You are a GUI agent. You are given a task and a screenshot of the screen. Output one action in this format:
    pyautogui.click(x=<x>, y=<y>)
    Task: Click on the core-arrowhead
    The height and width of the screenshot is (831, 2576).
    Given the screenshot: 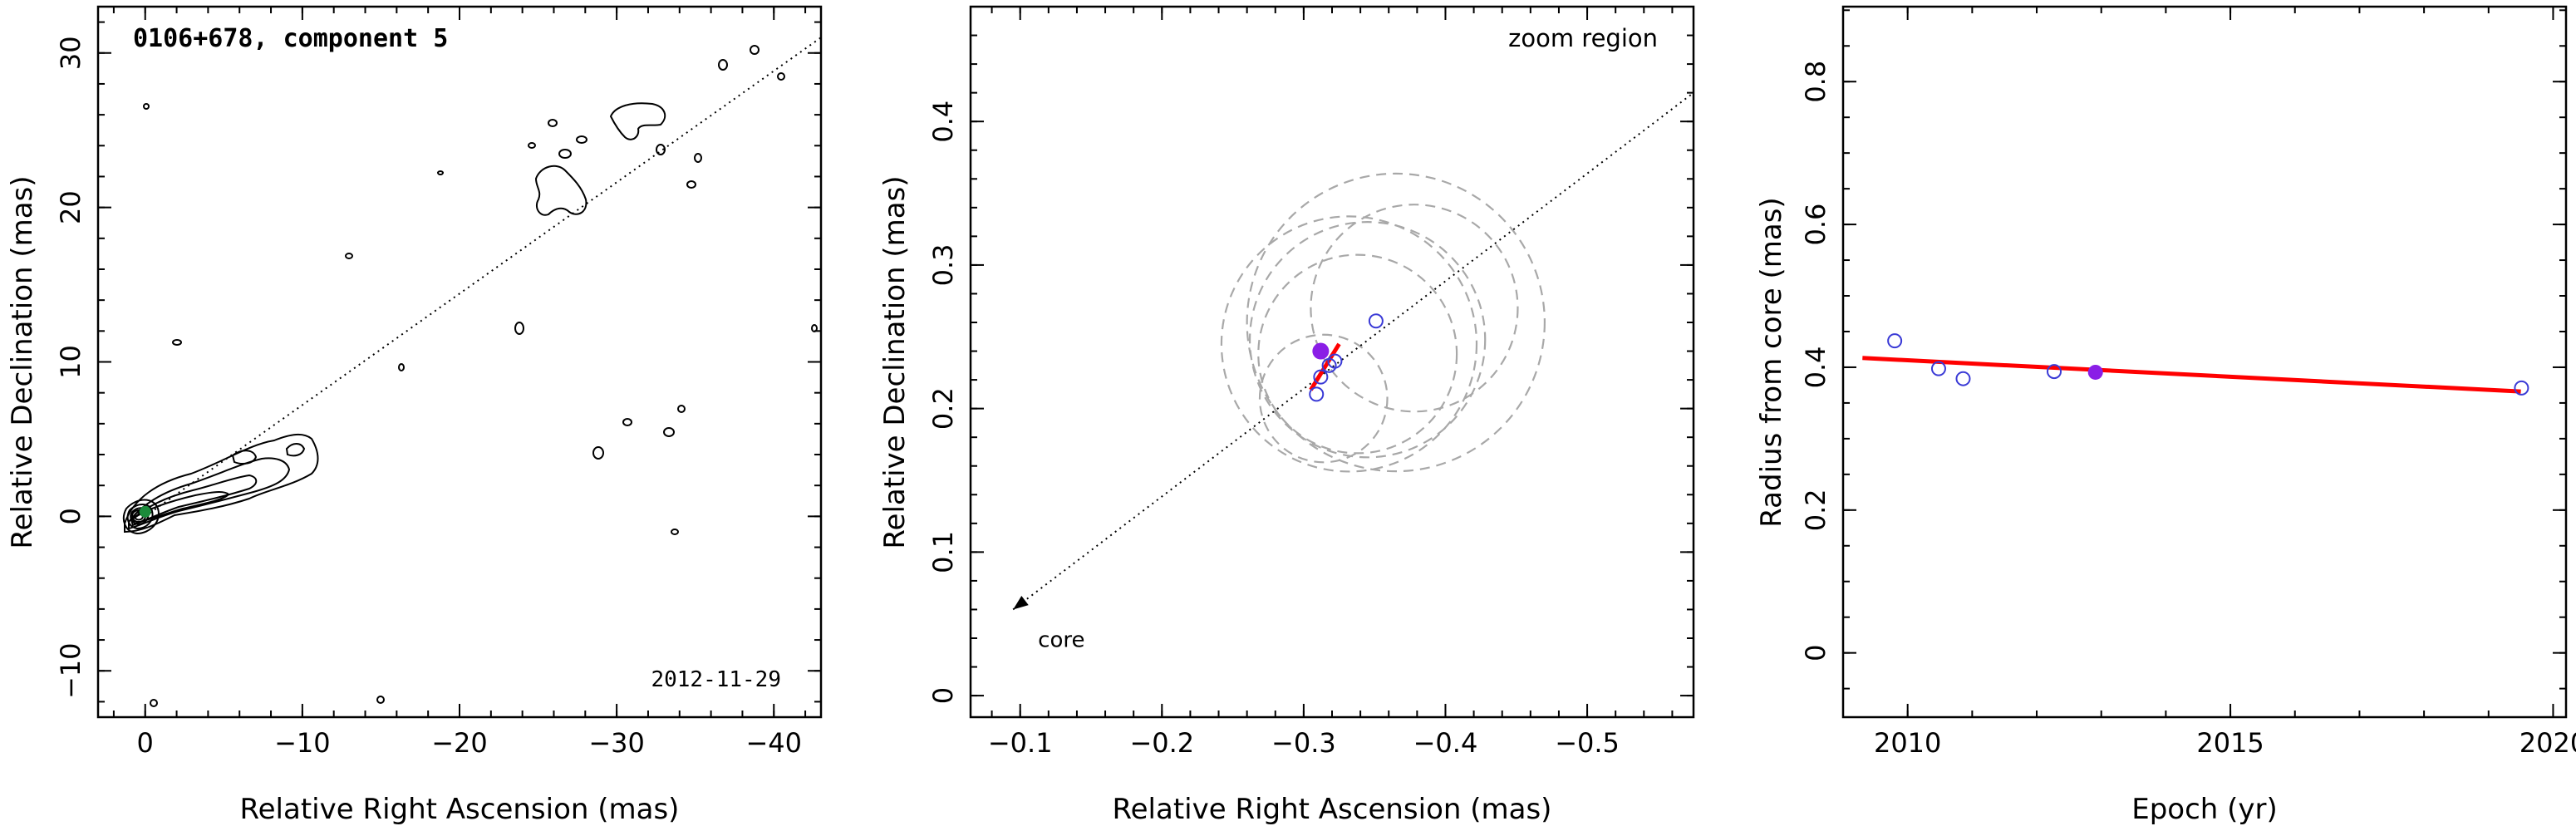 What is the action you would take?
    pyautogui.click(x=1021, y=602)
    